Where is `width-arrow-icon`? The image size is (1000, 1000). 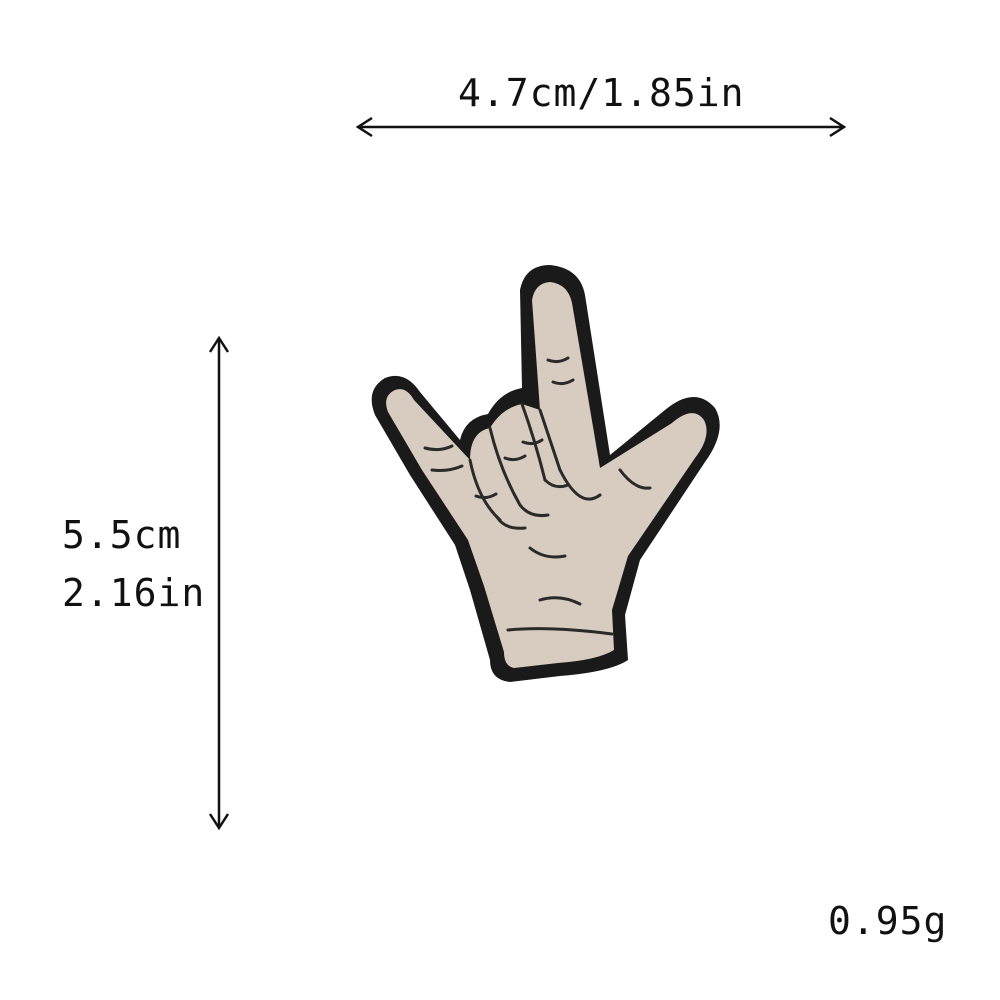 width-arrow-icon is located at coordinates (601, 127).